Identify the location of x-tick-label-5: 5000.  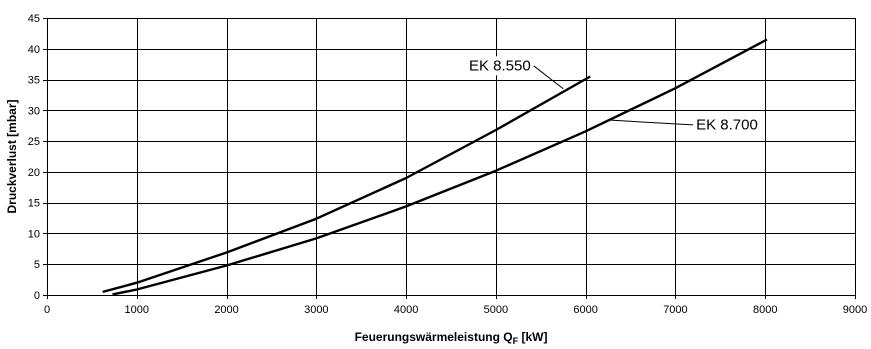
(496, 310).